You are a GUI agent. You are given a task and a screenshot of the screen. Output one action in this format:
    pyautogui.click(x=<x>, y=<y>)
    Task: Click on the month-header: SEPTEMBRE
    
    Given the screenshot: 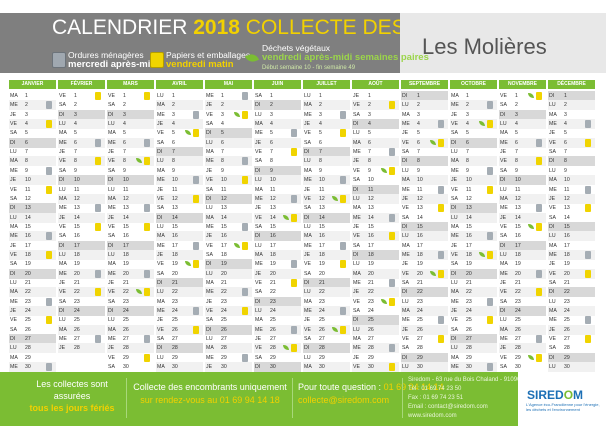 What is the action you would take?
    pyautogui.click(x=424, y=84)
    